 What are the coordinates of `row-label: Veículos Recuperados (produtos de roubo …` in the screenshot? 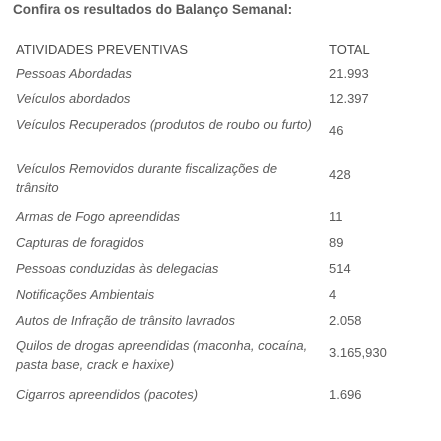 It's located at (164, 124).